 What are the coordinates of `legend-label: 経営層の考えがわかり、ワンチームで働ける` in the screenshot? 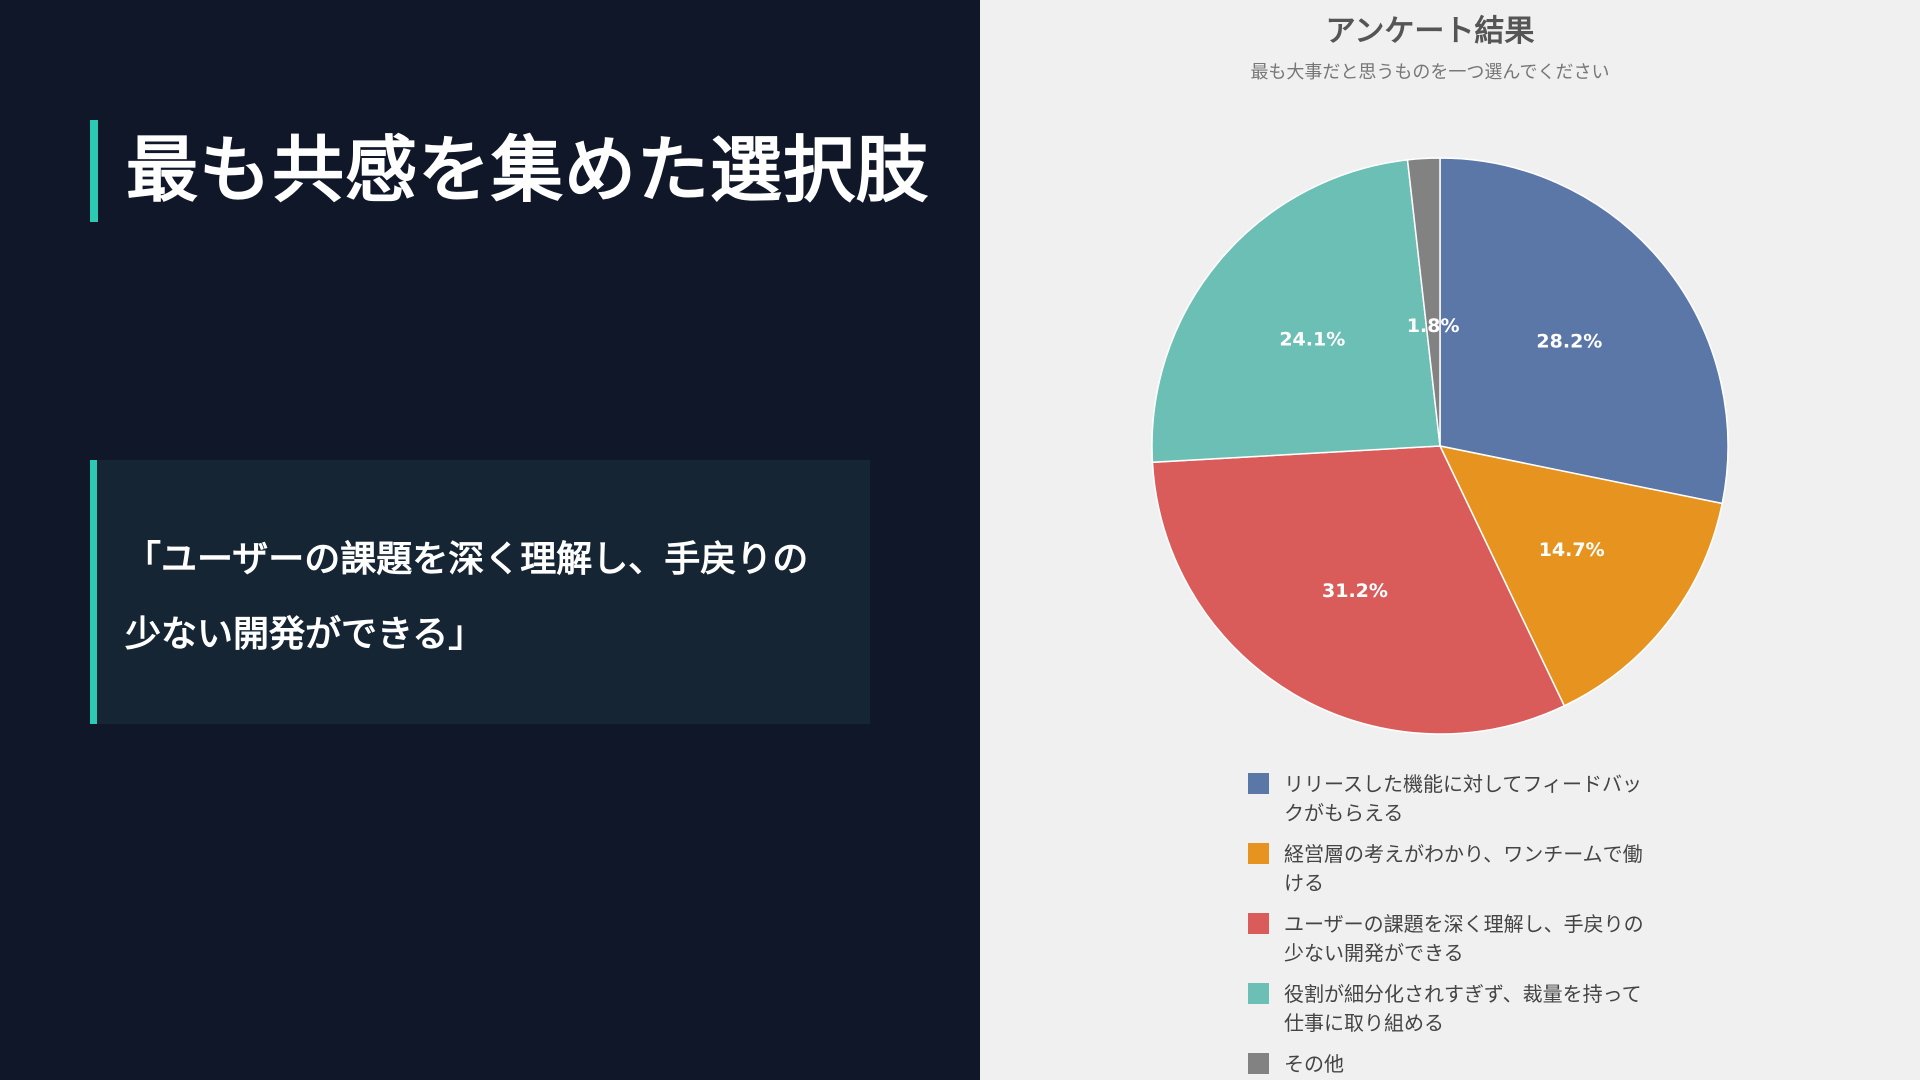 It's located at (1463, 868).